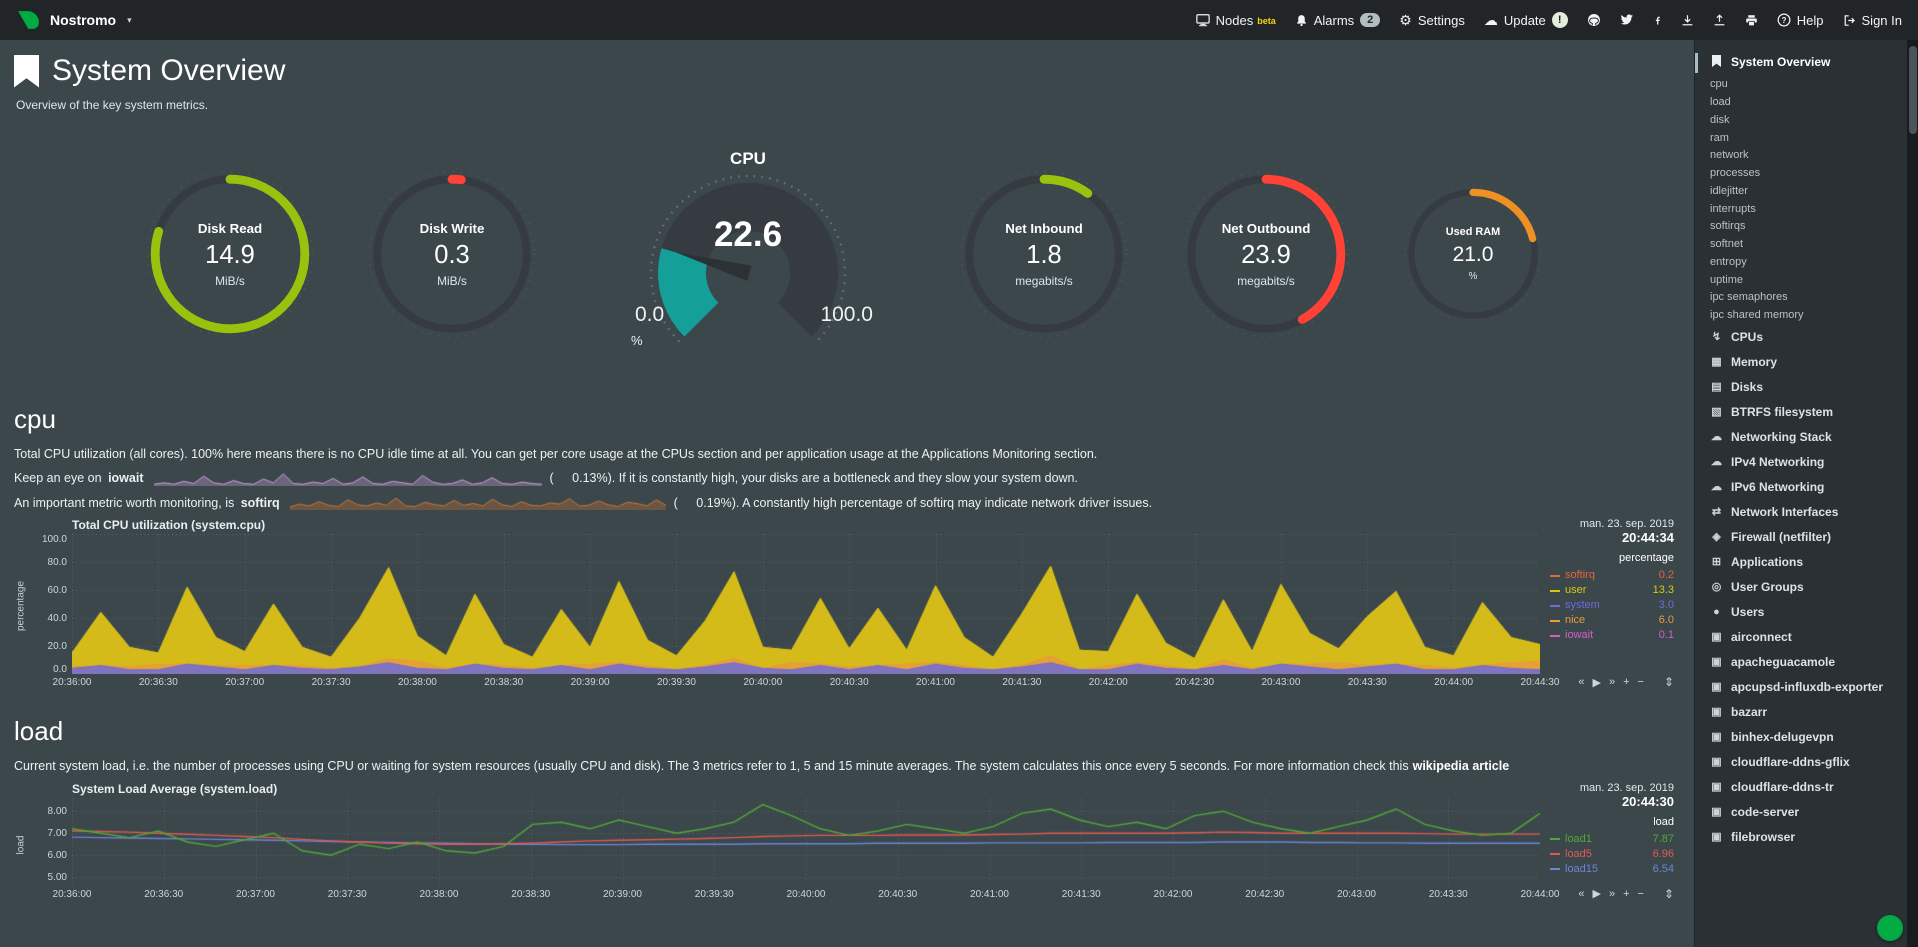 The image size is (1918, 947). I want to click on gauge-net-outbound: Net Outbound 23.9 megabits/s, so click(1266, 254).